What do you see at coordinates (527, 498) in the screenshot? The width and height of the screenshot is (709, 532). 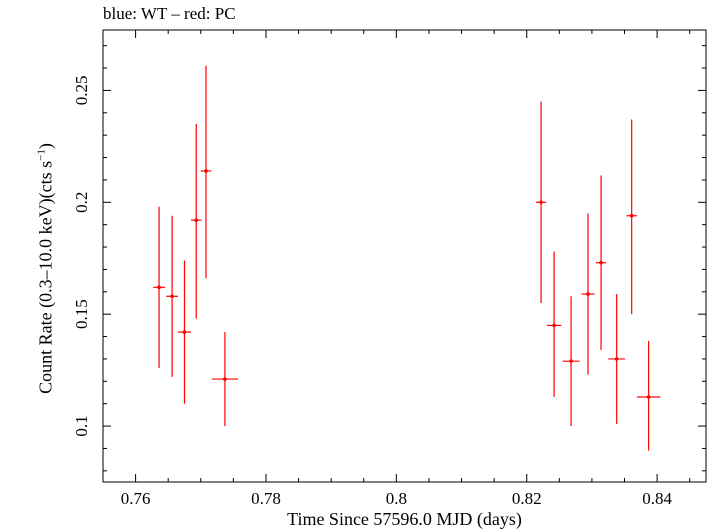 I see `x-tick-label: 0.82` at bounding box center [527, 498].